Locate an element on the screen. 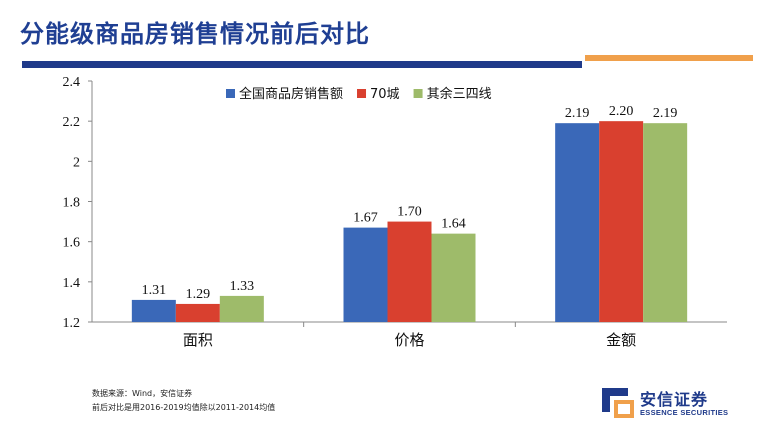 The height and width of the screenshot is (438, 767). title-rule-orange is located at coordinates (669, 58).